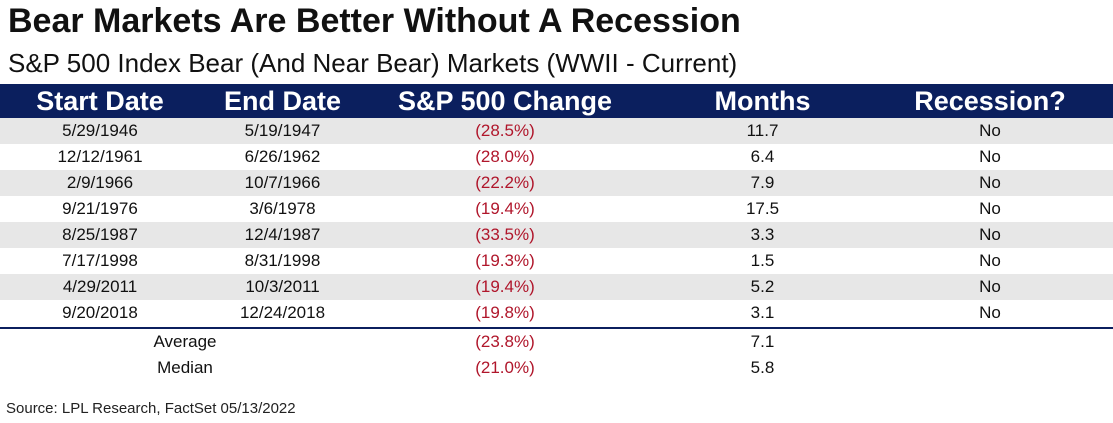  What do you see at coordinates (762, 156) in the screenshot?
I see `months-cell: 6.4` at bounding box center [762, 156].